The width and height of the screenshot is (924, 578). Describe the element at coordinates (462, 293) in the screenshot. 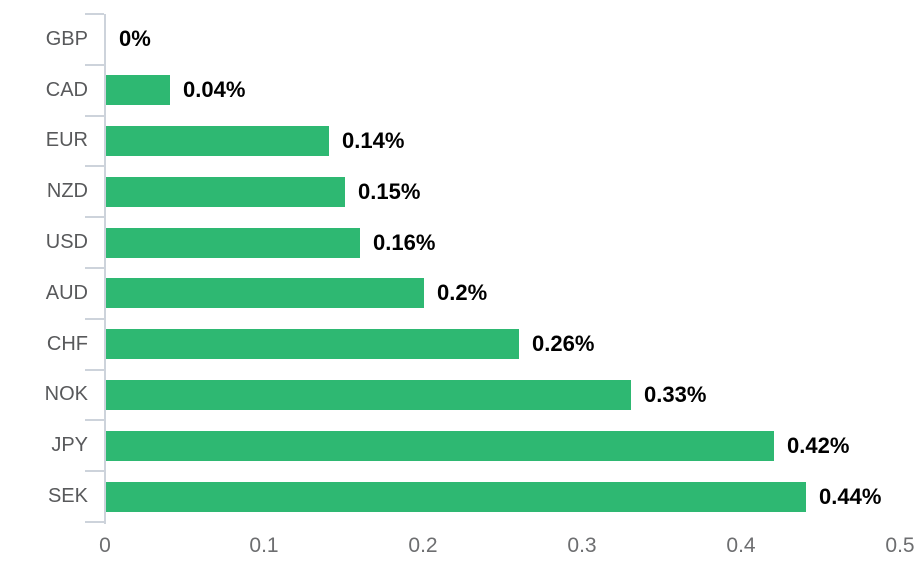

I see `value-label: 0.2%` at that location.